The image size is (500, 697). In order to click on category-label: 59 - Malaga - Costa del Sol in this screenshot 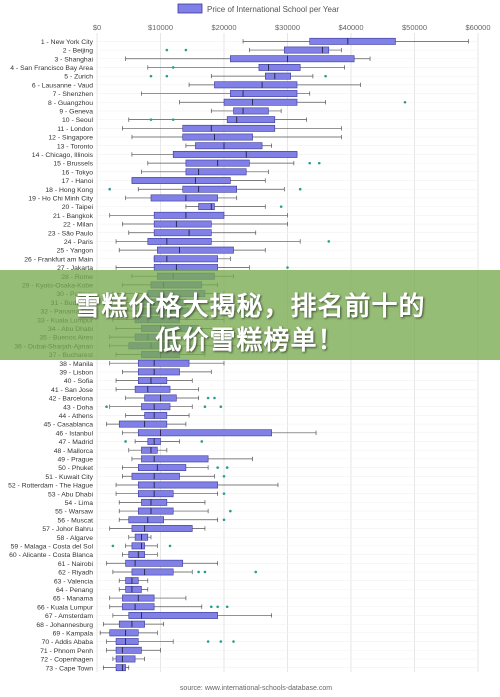, I will do `click(52, 546)`.